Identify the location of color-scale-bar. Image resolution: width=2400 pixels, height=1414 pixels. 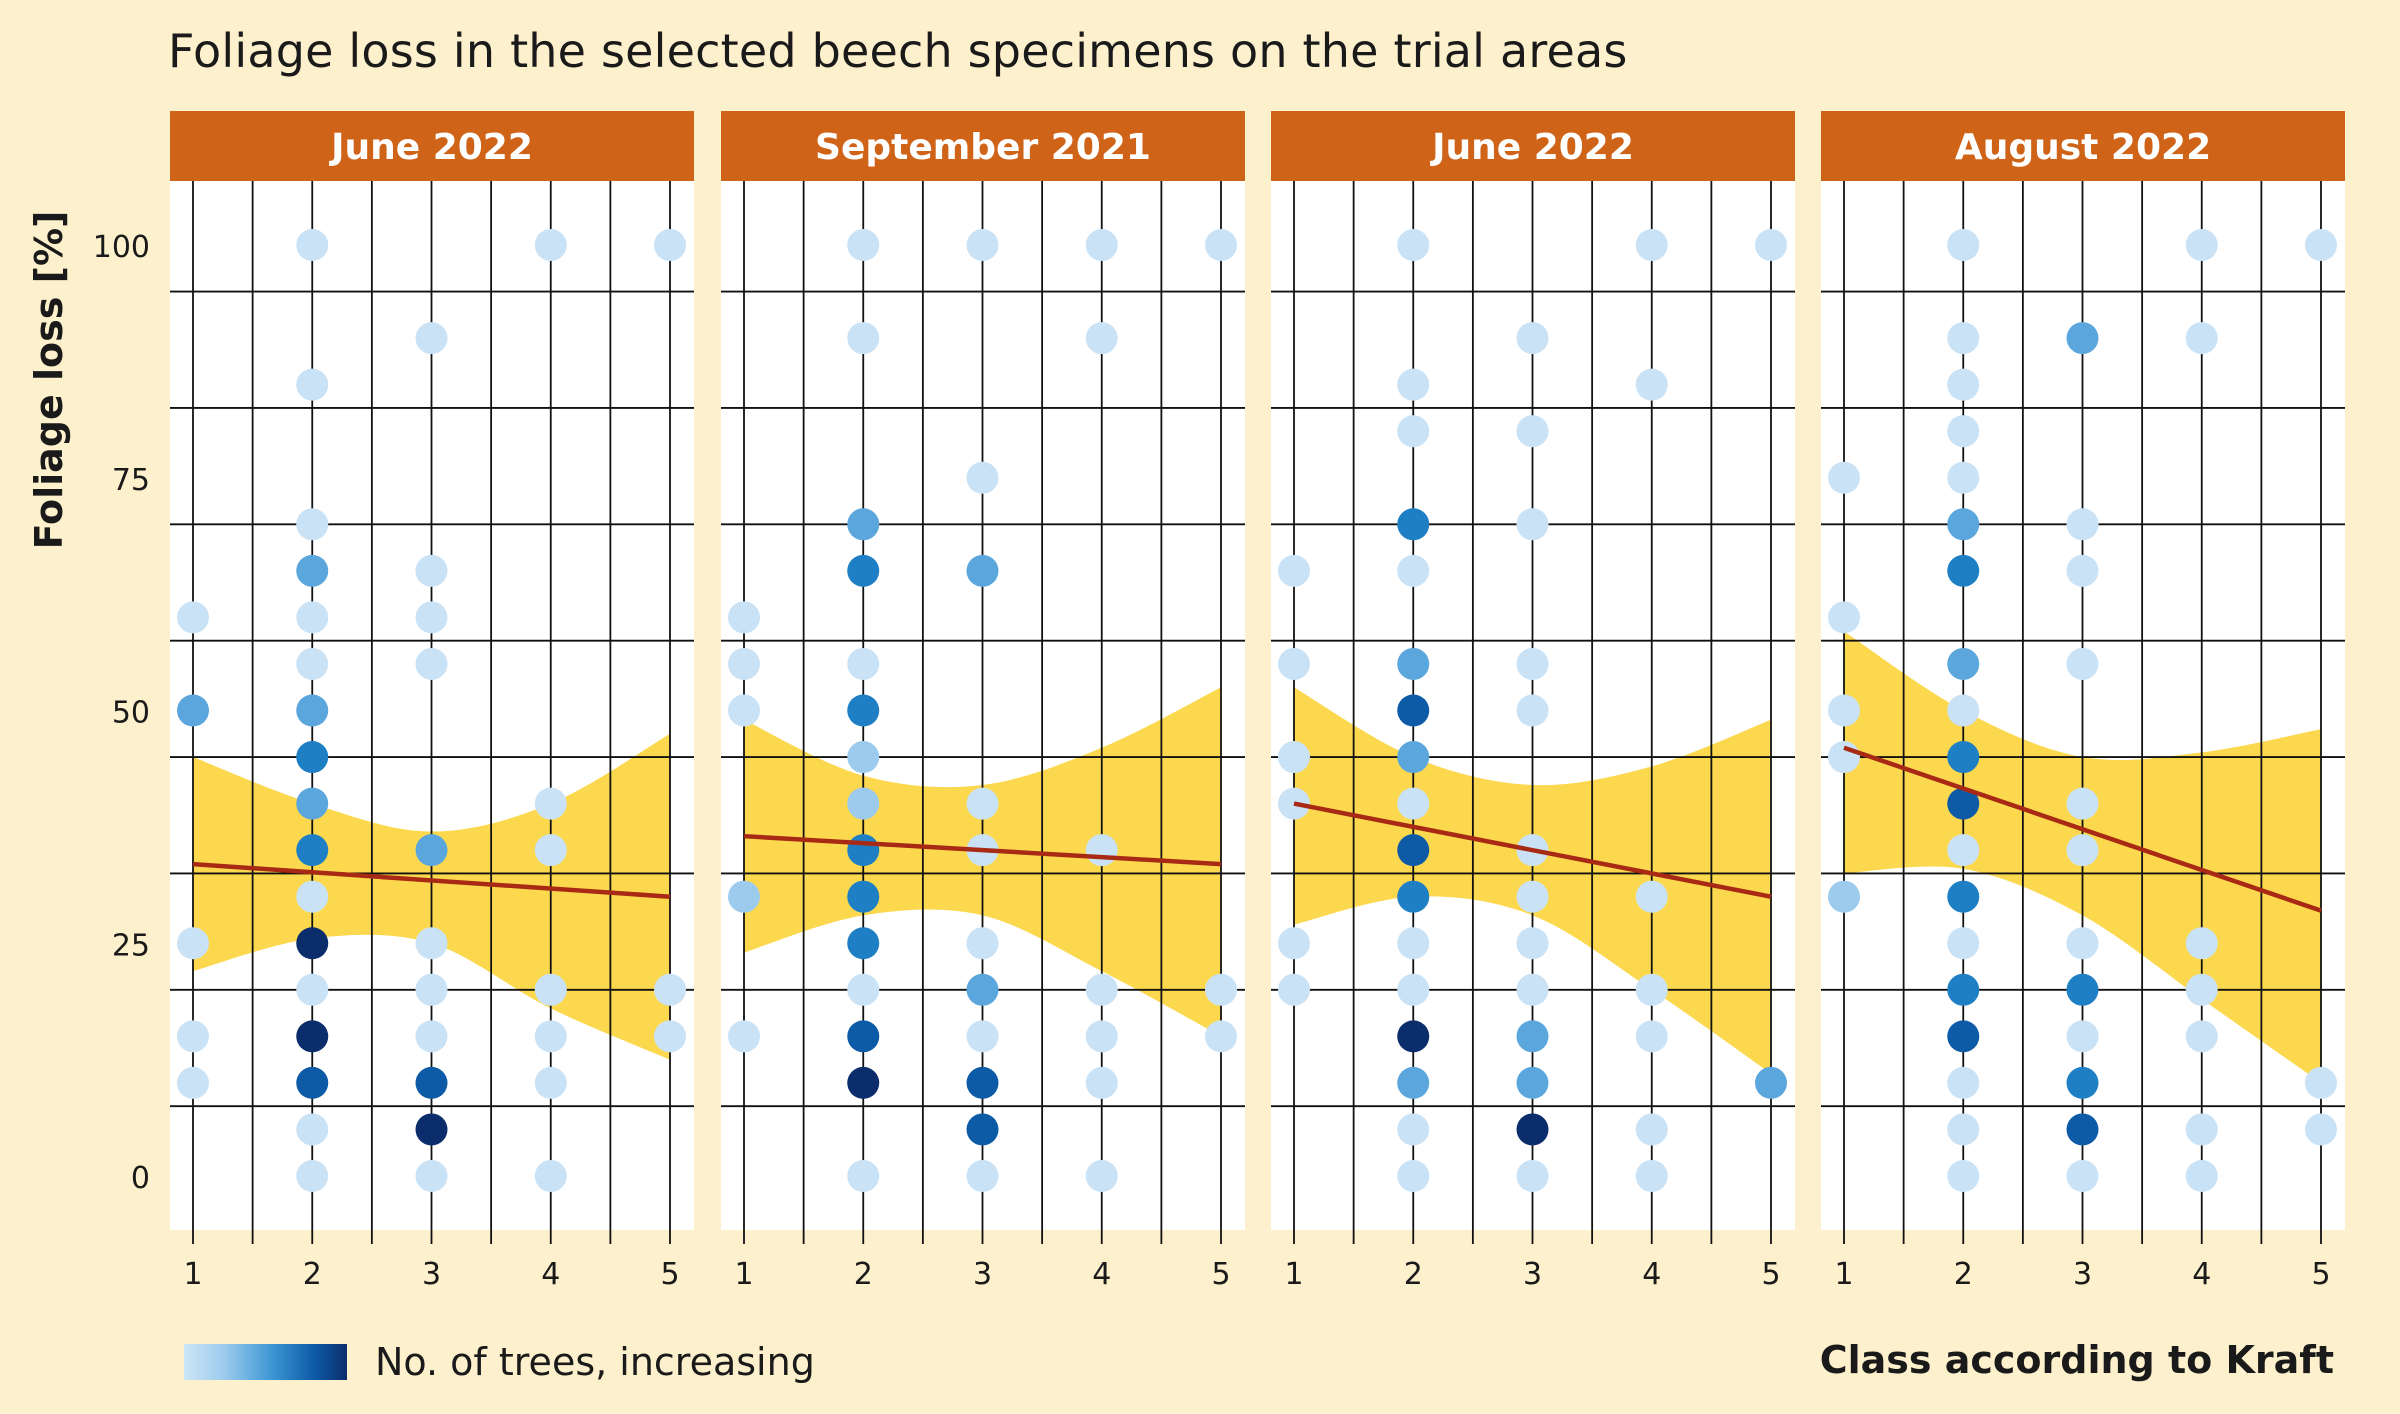
(265, 1362).